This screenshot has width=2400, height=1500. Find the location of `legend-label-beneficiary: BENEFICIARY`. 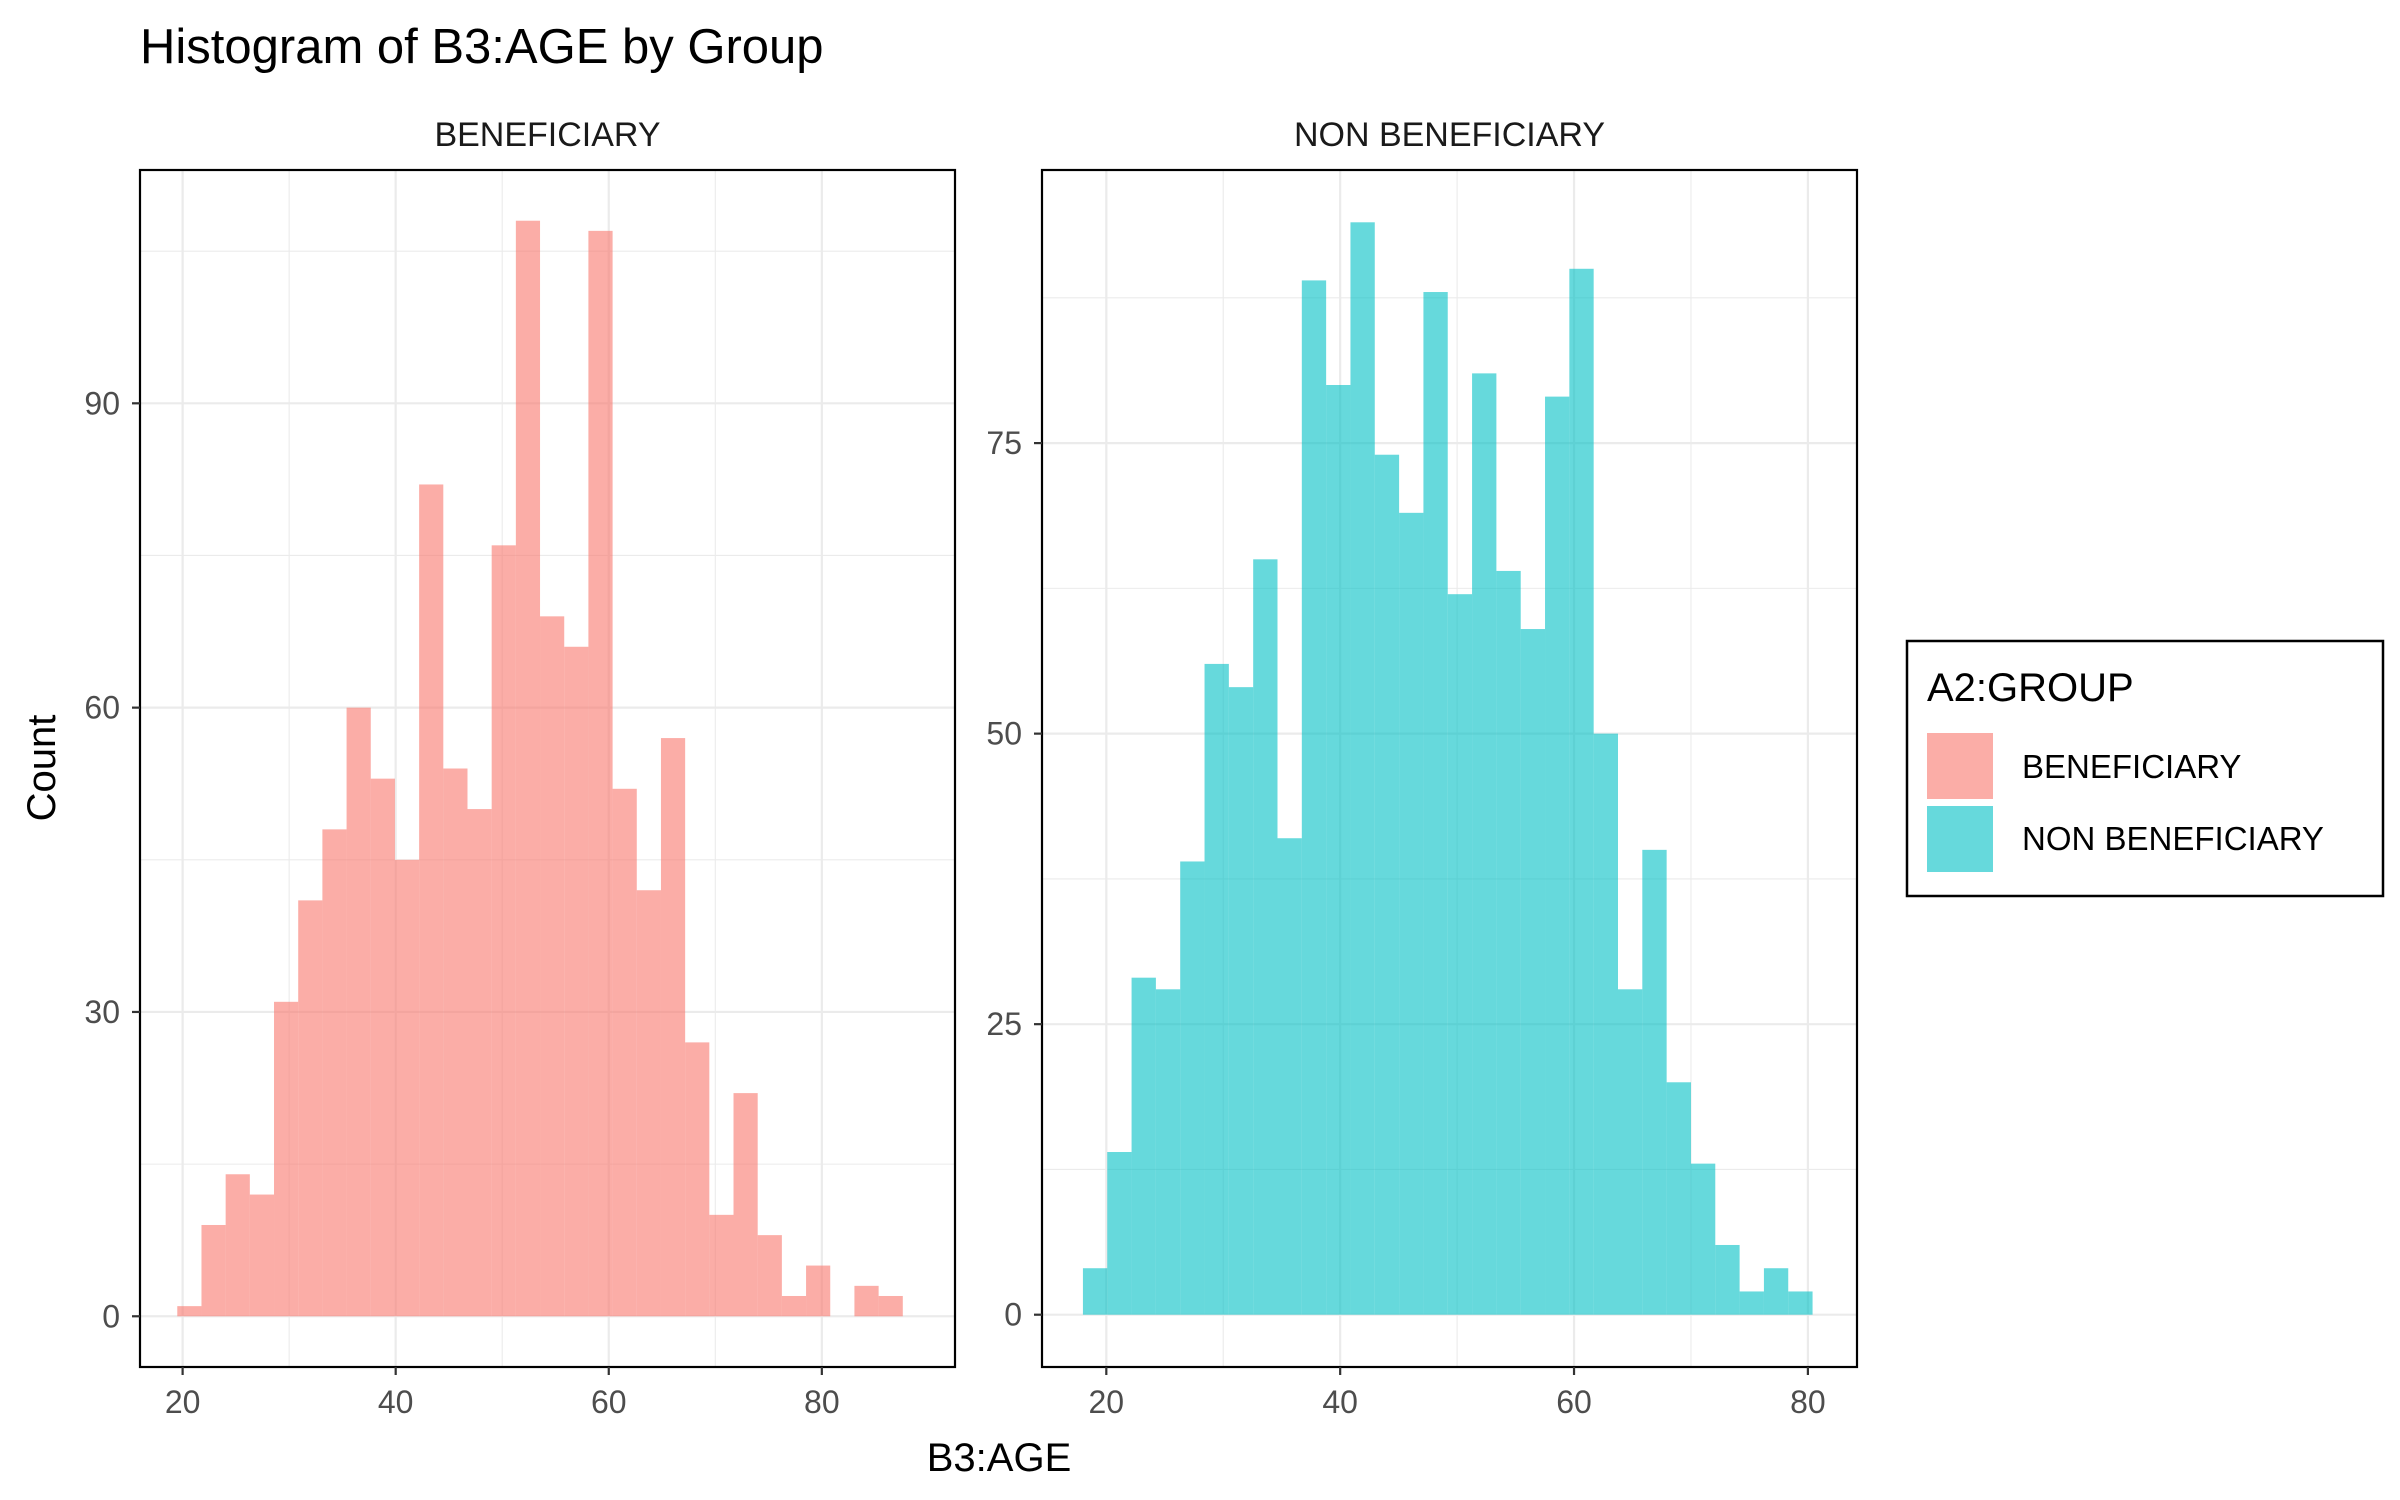

legend-label-beneficiary: BENEFICIARY is located at coordinates (2131, 766).